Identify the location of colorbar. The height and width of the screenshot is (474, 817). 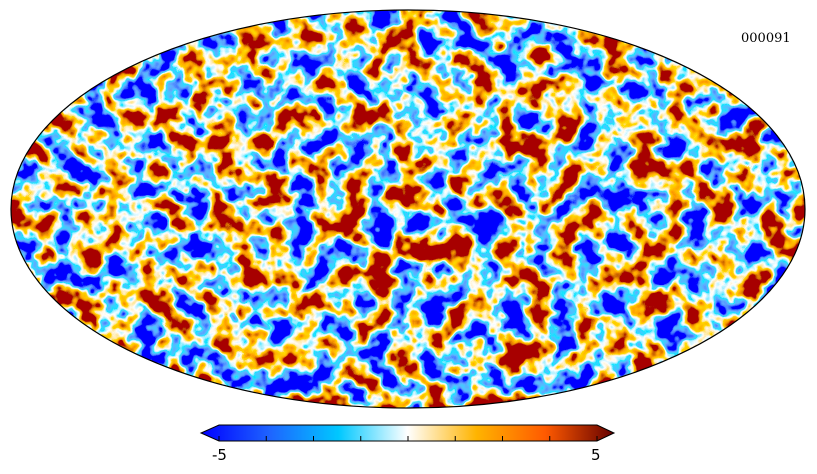
(407, 433).